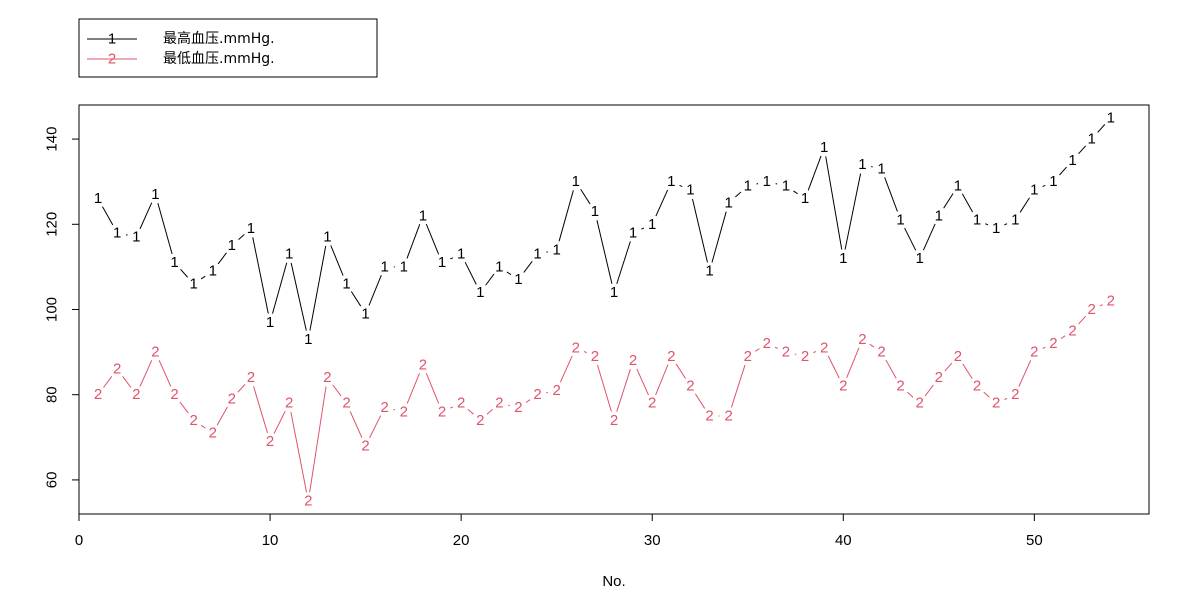 The width and height of the screenshot is (1190, 611). I want to click on y-tick-label: 80, so click(52, 394).